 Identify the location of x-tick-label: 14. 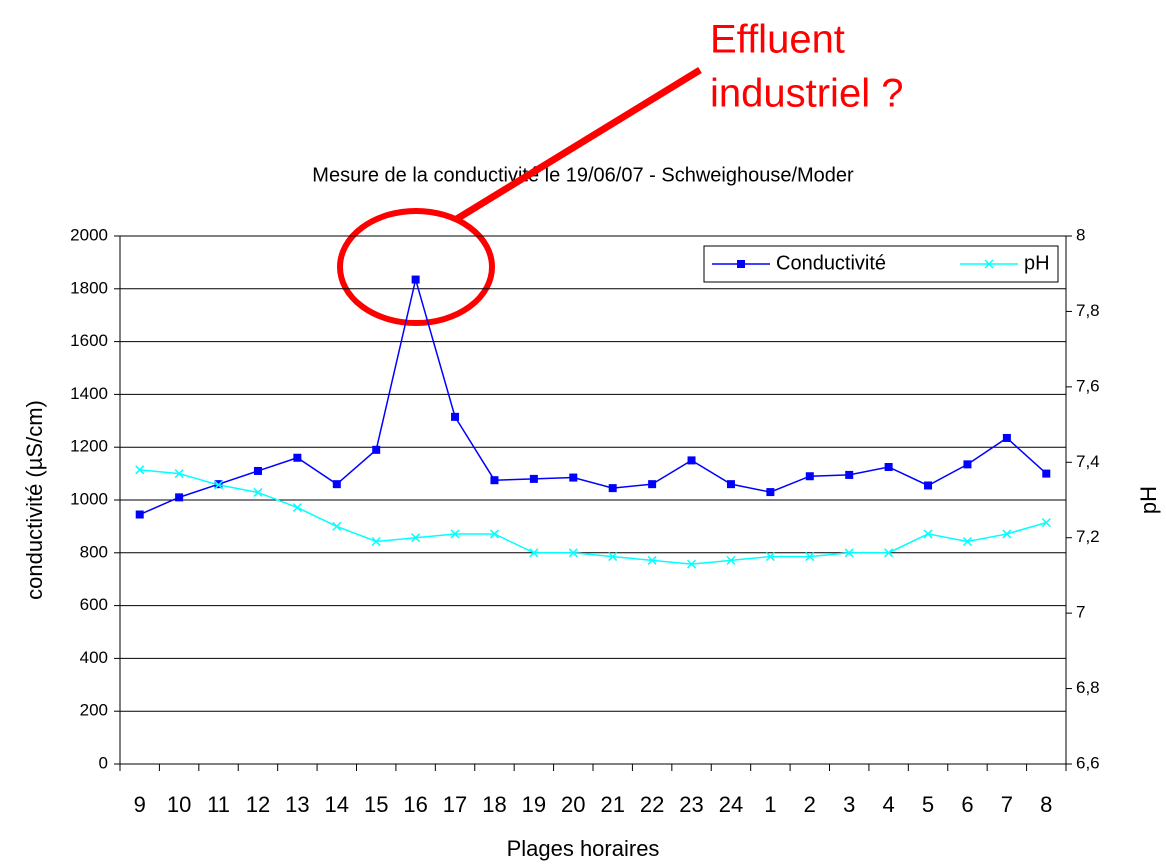
(337, 804).